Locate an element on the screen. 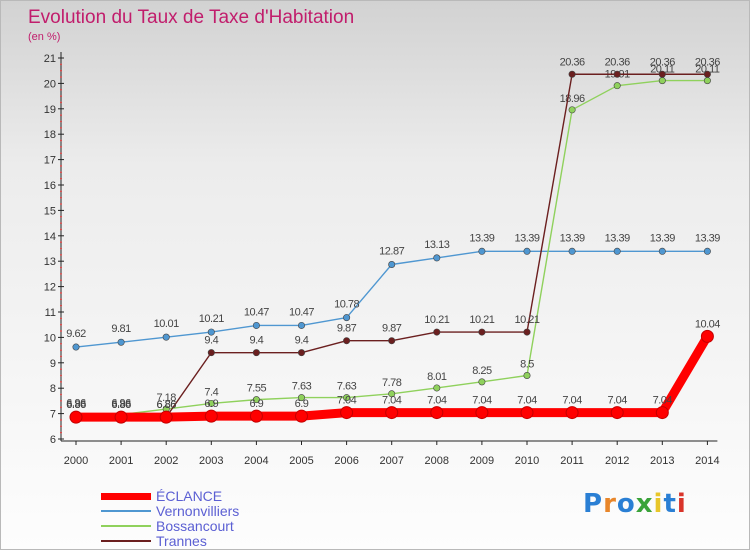 This screenshot has width=750, height=550. legend-item-bossancourt: Bossancourt is located at coordinates (221, 526).